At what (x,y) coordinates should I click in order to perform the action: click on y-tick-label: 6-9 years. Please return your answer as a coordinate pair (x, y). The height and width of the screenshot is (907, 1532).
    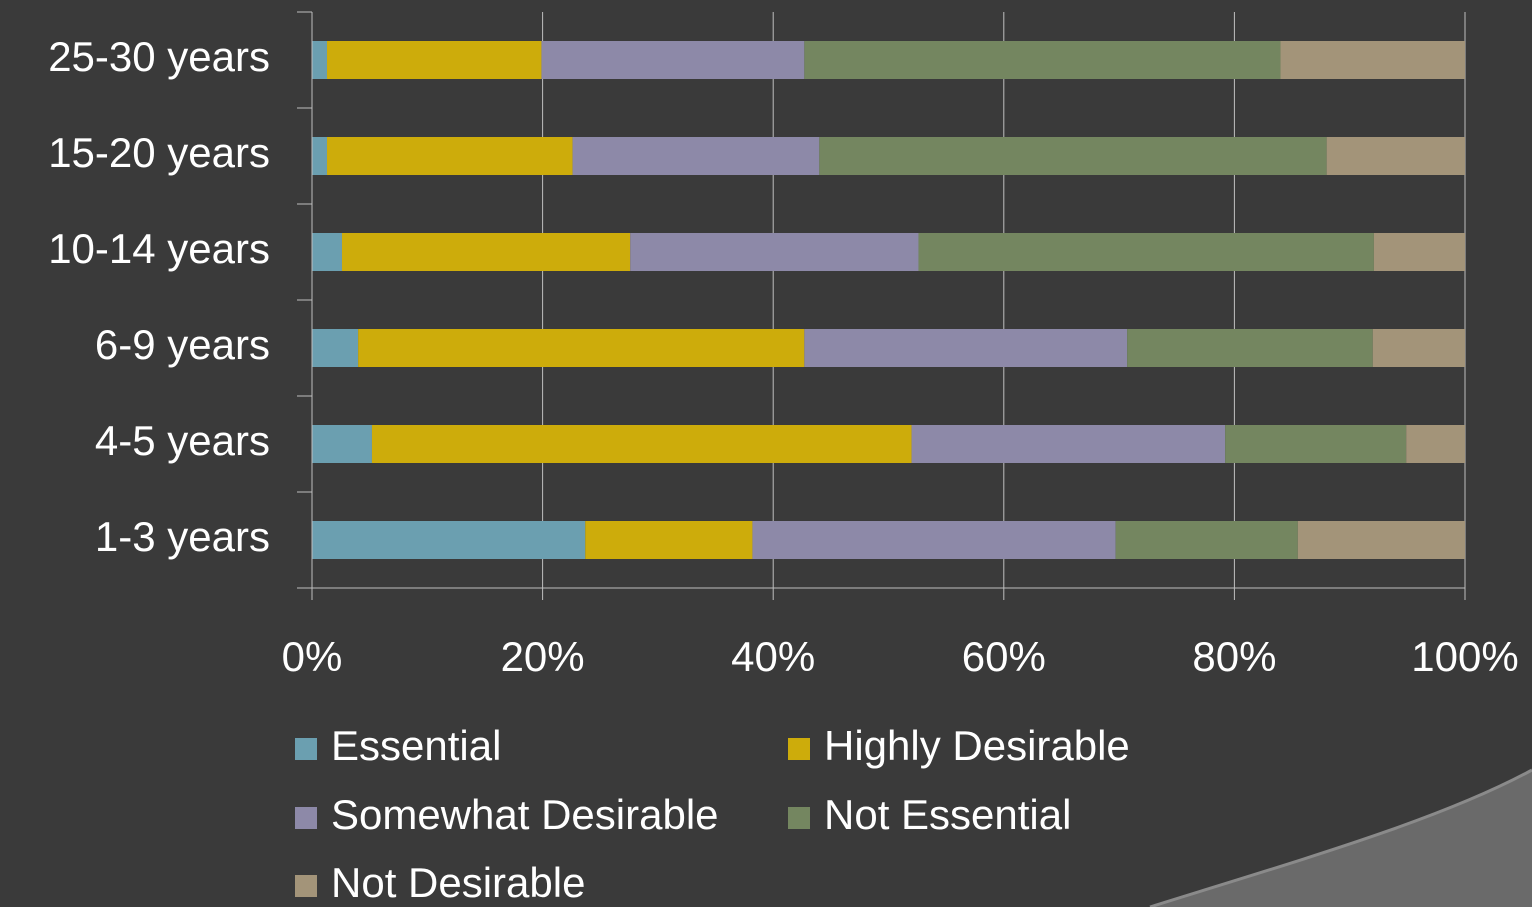
    Looking at the image, I should click on (182, 344).